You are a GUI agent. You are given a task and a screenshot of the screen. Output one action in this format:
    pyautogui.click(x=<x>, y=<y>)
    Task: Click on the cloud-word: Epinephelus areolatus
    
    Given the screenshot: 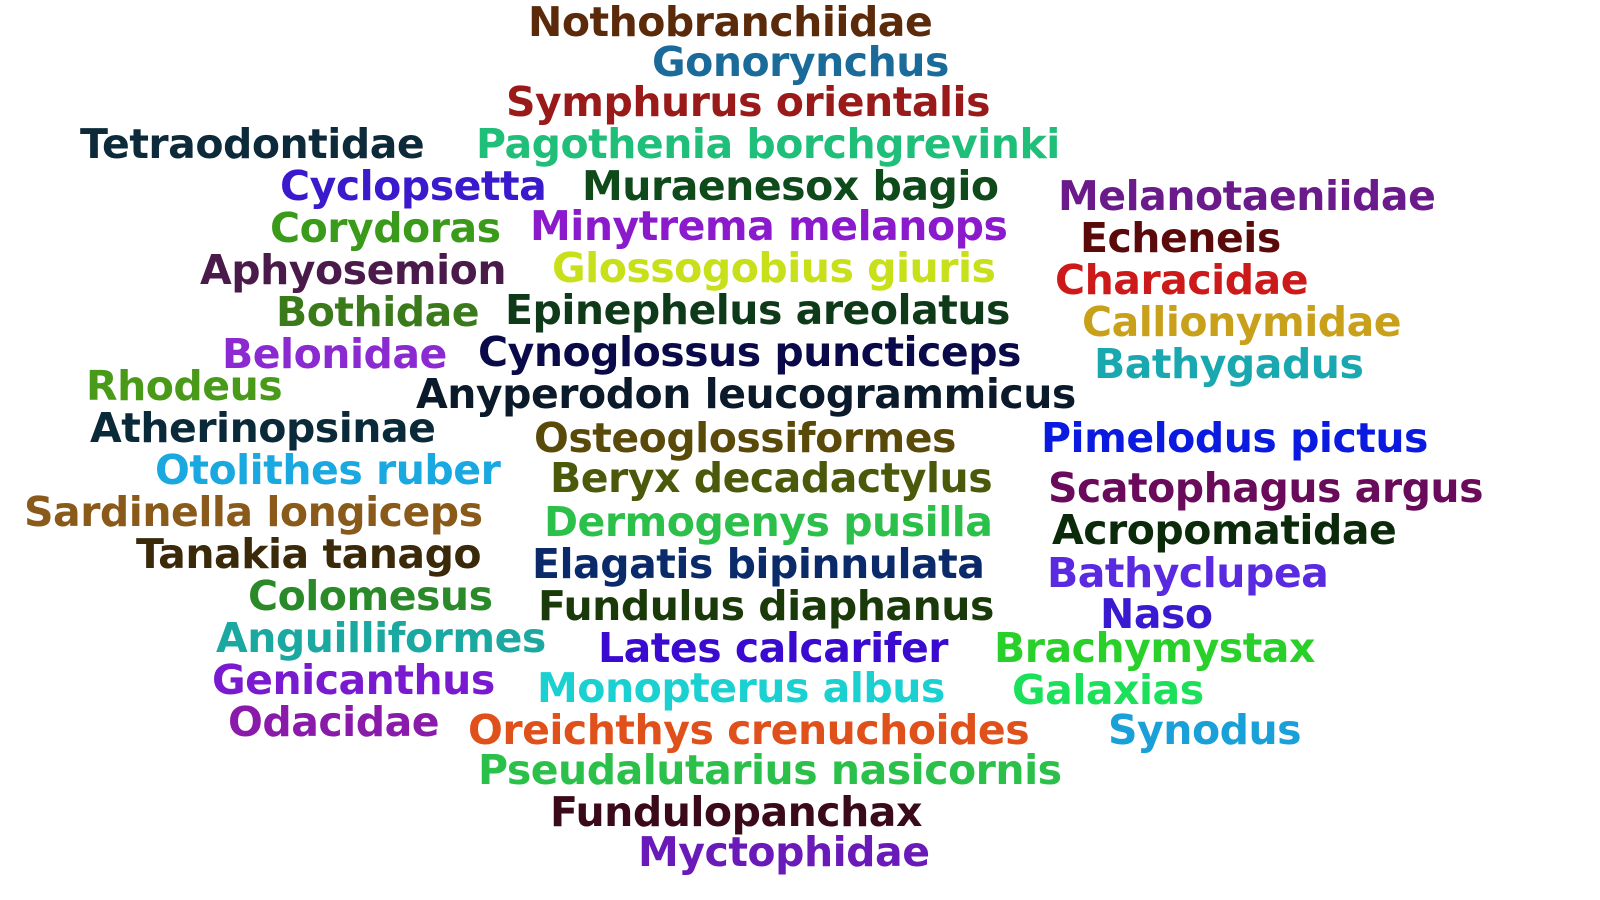 What is the action you would take?
    pyautogui.click(x=757, y=310)
    